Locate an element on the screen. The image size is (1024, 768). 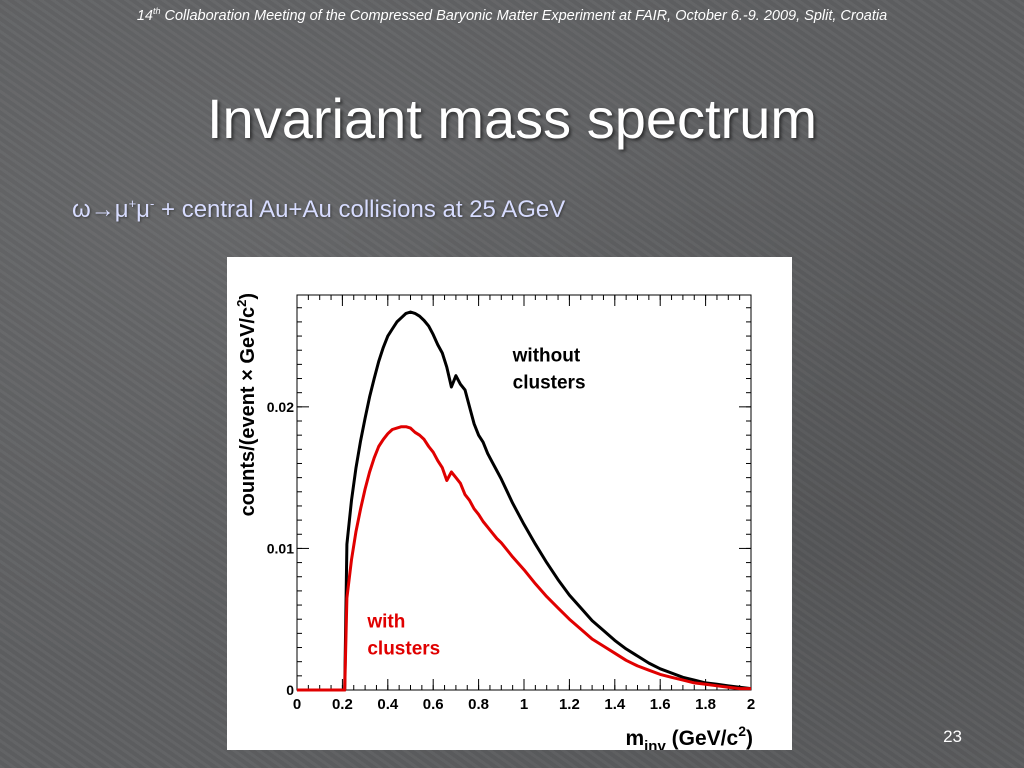
x-tick-label: 1.8 is located at coordinates (705, 704).